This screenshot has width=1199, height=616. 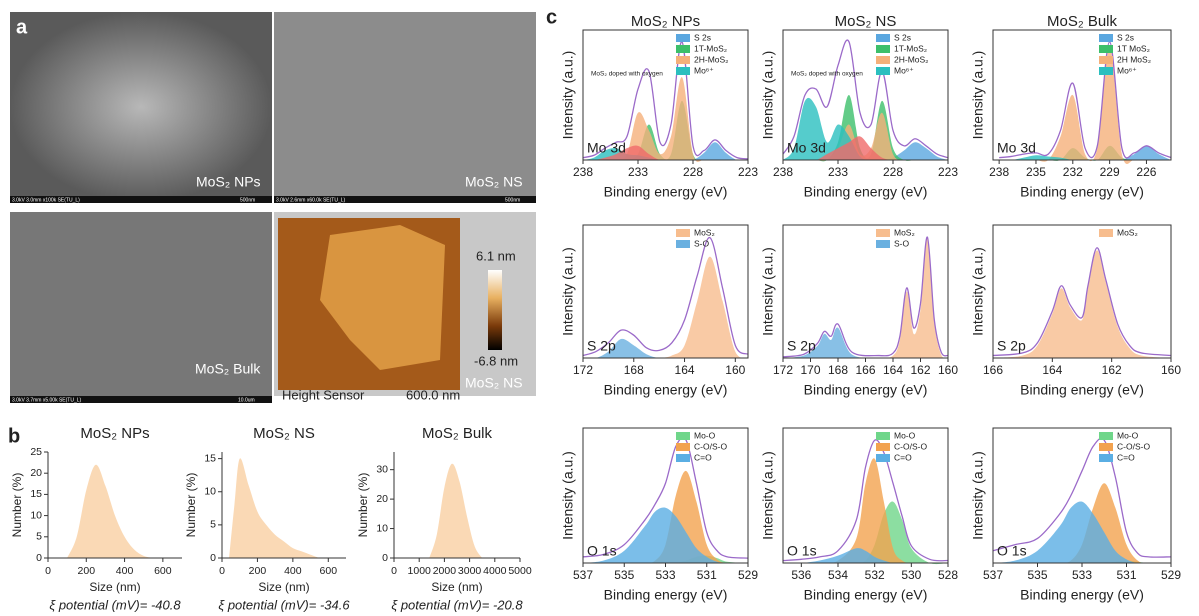 What do you see at coordinates (363, 505) in the screenshot?
I see `y-axis-label: Number (%)` at bounding box center [363, 505].